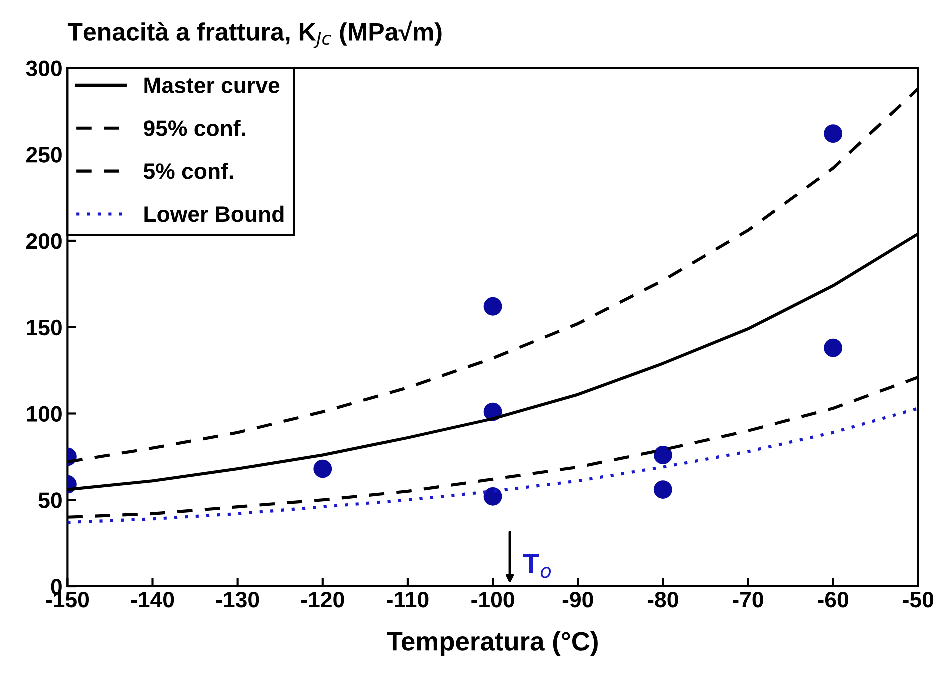 The width and height of the screenshot is (940, 682). Describe the element at coordinates (189, 171) in the screenshot. I see `legend-label: 5% conf.` at that location.